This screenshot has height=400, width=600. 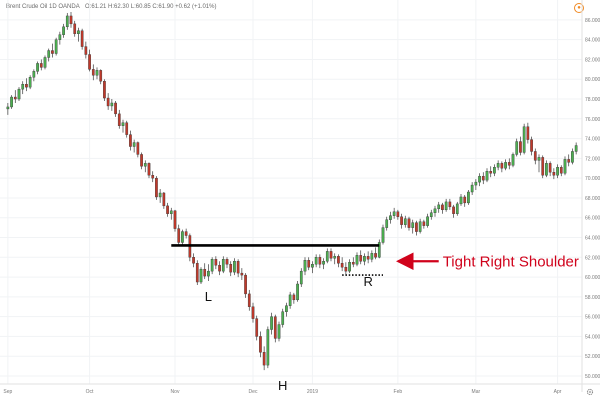 What do you see at coordinates (592, 159) in the screenshot?
I see `price-tick-label: 72.000` at bounding box center [592, 159].